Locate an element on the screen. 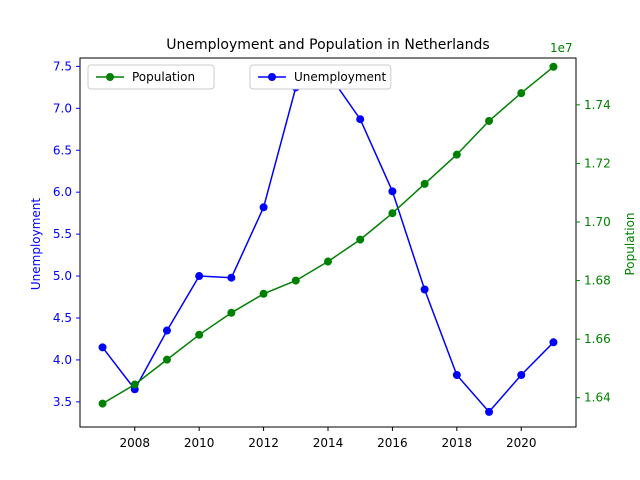 The image size is (640, 480). left-y-tick-label: 5.0 is located at coordinates (62, 276).